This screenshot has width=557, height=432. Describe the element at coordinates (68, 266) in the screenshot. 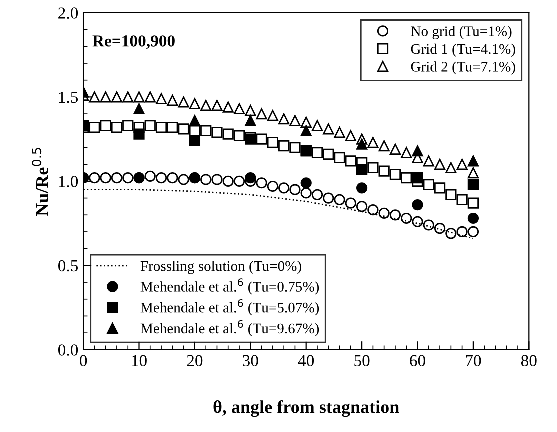

I see `y-tick-label: 0.5` at that location.